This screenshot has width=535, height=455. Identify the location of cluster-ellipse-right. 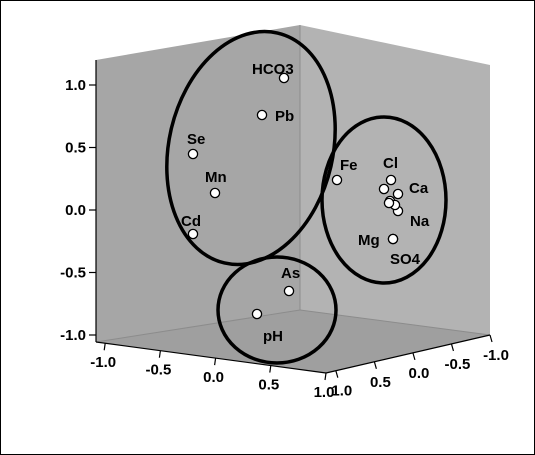
(384, 200).